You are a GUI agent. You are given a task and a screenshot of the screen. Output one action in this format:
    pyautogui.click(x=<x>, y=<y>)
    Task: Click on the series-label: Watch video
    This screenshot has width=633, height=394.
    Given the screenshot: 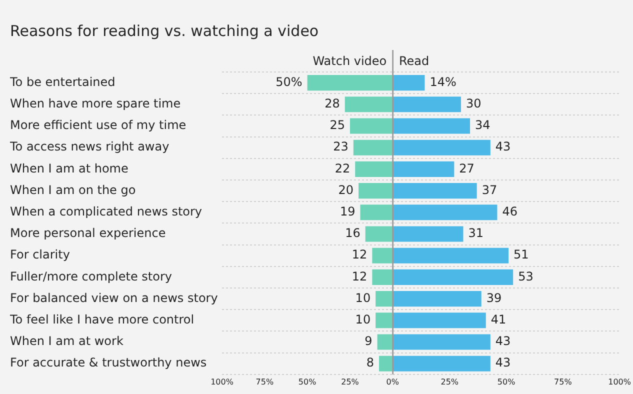 What is the action you would take?
    pyautogui.click(x=349, y=61)
    